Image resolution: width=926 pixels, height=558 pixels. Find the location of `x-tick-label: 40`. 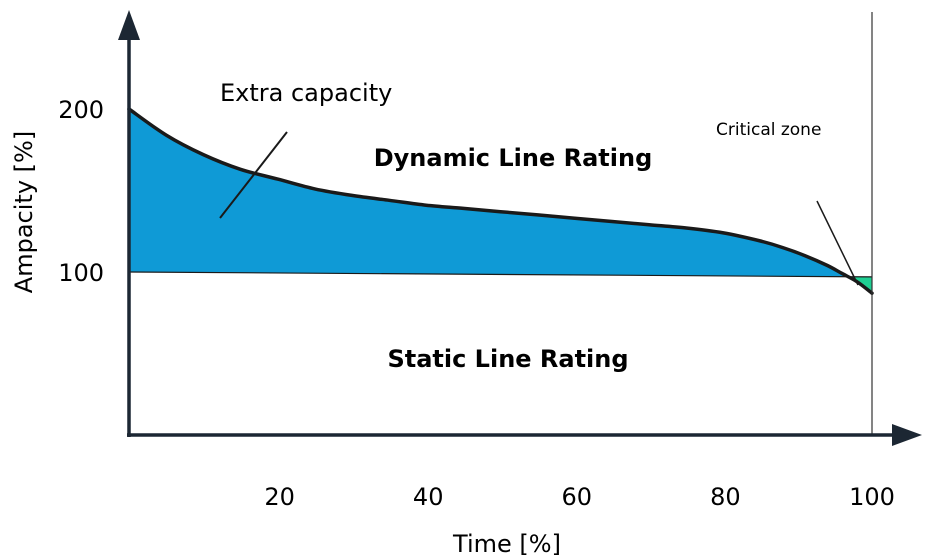

x-tick-label: 40 is located at coordinates (428, 497).